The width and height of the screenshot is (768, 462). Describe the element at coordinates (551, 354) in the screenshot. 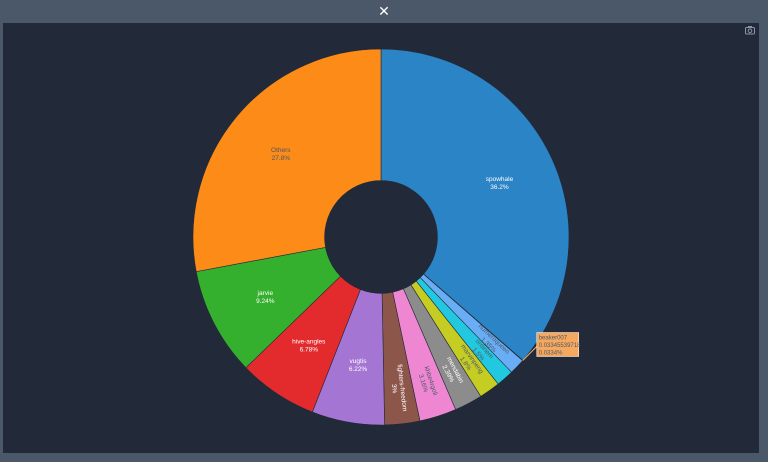

I see `tooltip-percent: 0.0334%` at that location.